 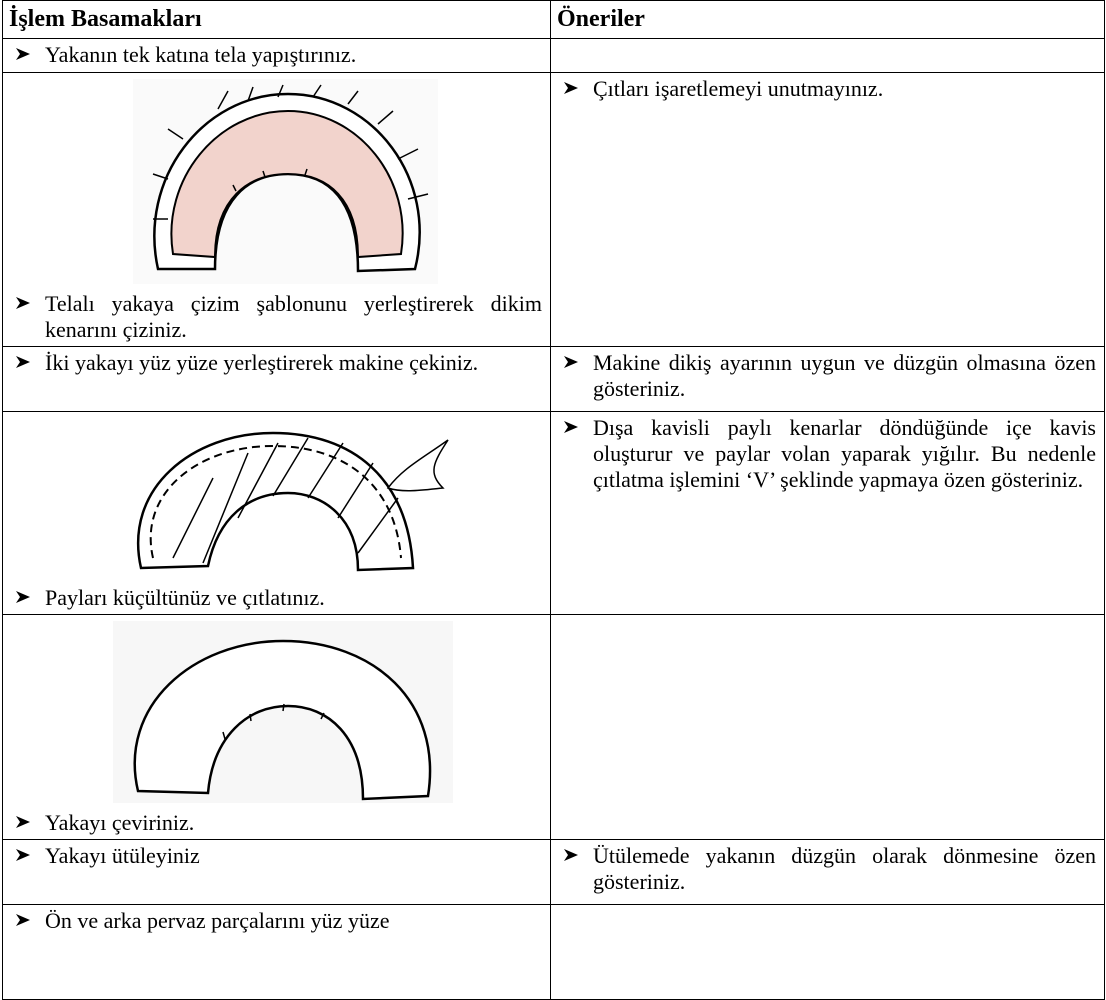 I want to click on header-row: İşlem Basamakları Öneriler, so click(x=553, y=19).